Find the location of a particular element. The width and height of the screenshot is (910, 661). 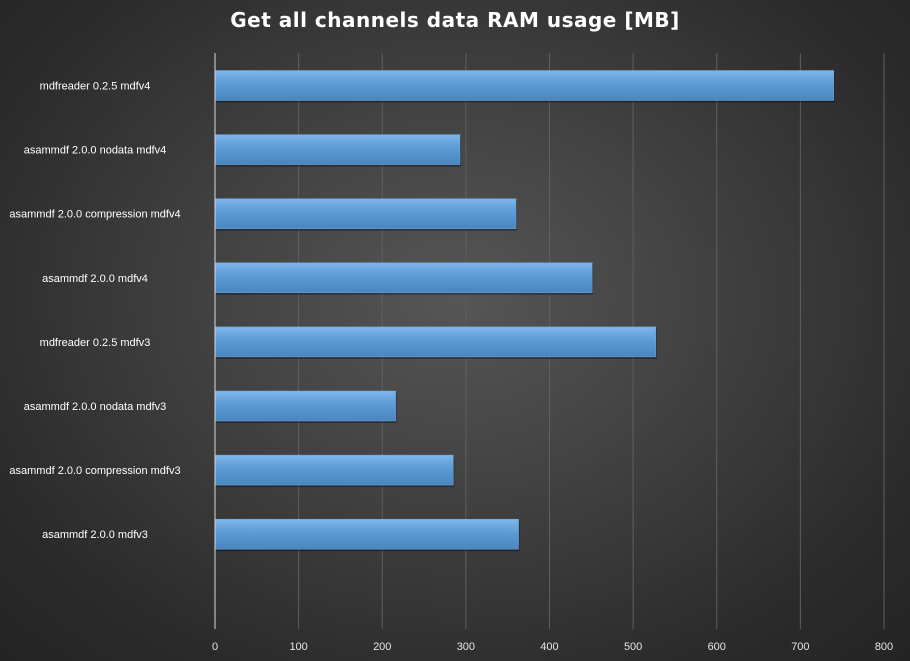

category-label: asammdf 2.0.0 nodata mdfv3 is located at coordinates (95, 407).